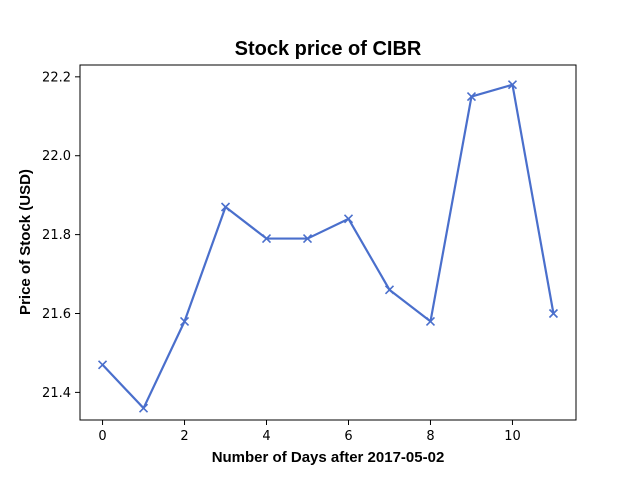 This screenshot has height=480, width=640. I want to click on y-tick-label: 22.0, so click(56, 156).